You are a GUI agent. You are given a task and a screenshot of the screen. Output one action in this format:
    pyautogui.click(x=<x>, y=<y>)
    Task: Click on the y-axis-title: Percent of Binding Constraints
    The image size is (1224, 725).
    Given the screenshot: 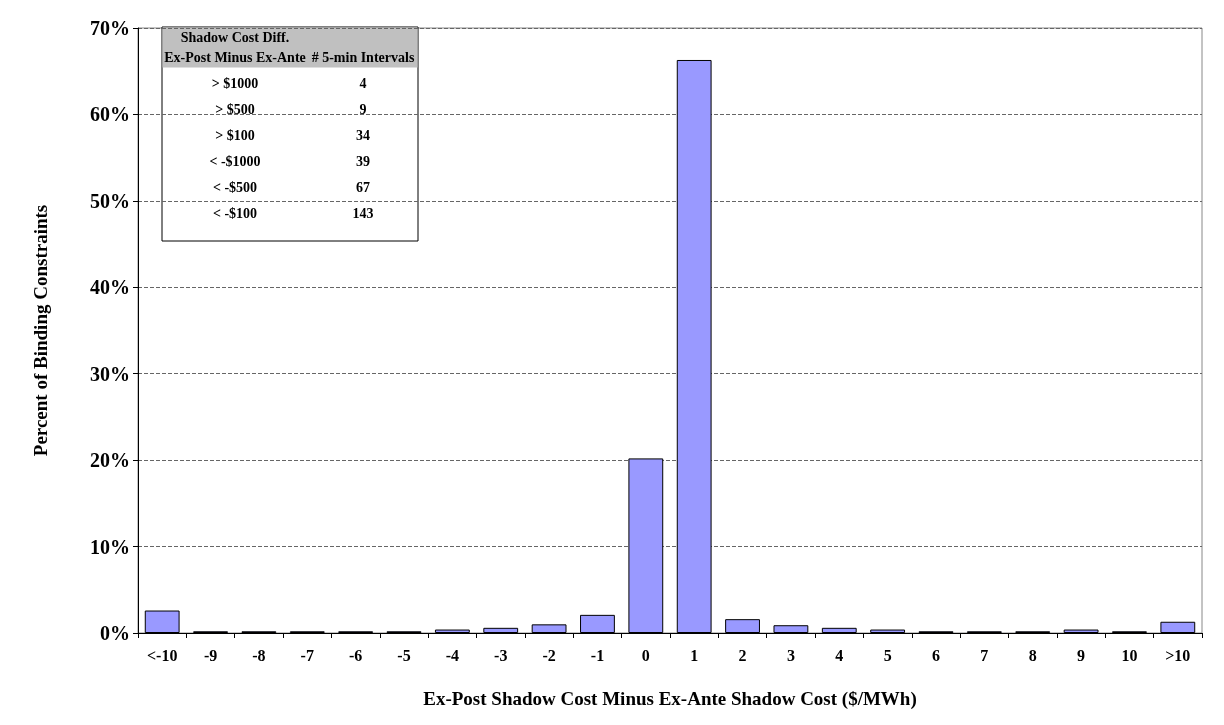 What is the action you would take?
    pyautogui.click(x=40, y=330)
    